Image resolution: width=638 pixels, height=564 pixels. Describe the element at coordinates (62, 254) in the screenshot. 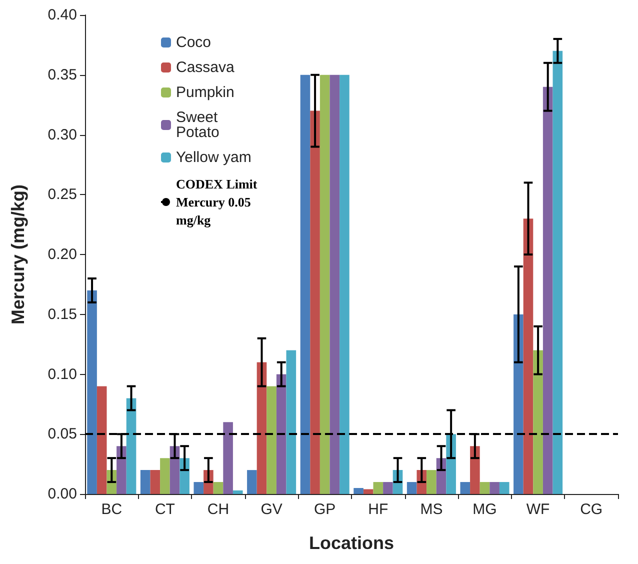

I see `y-tick-label: 0.20` at that location.